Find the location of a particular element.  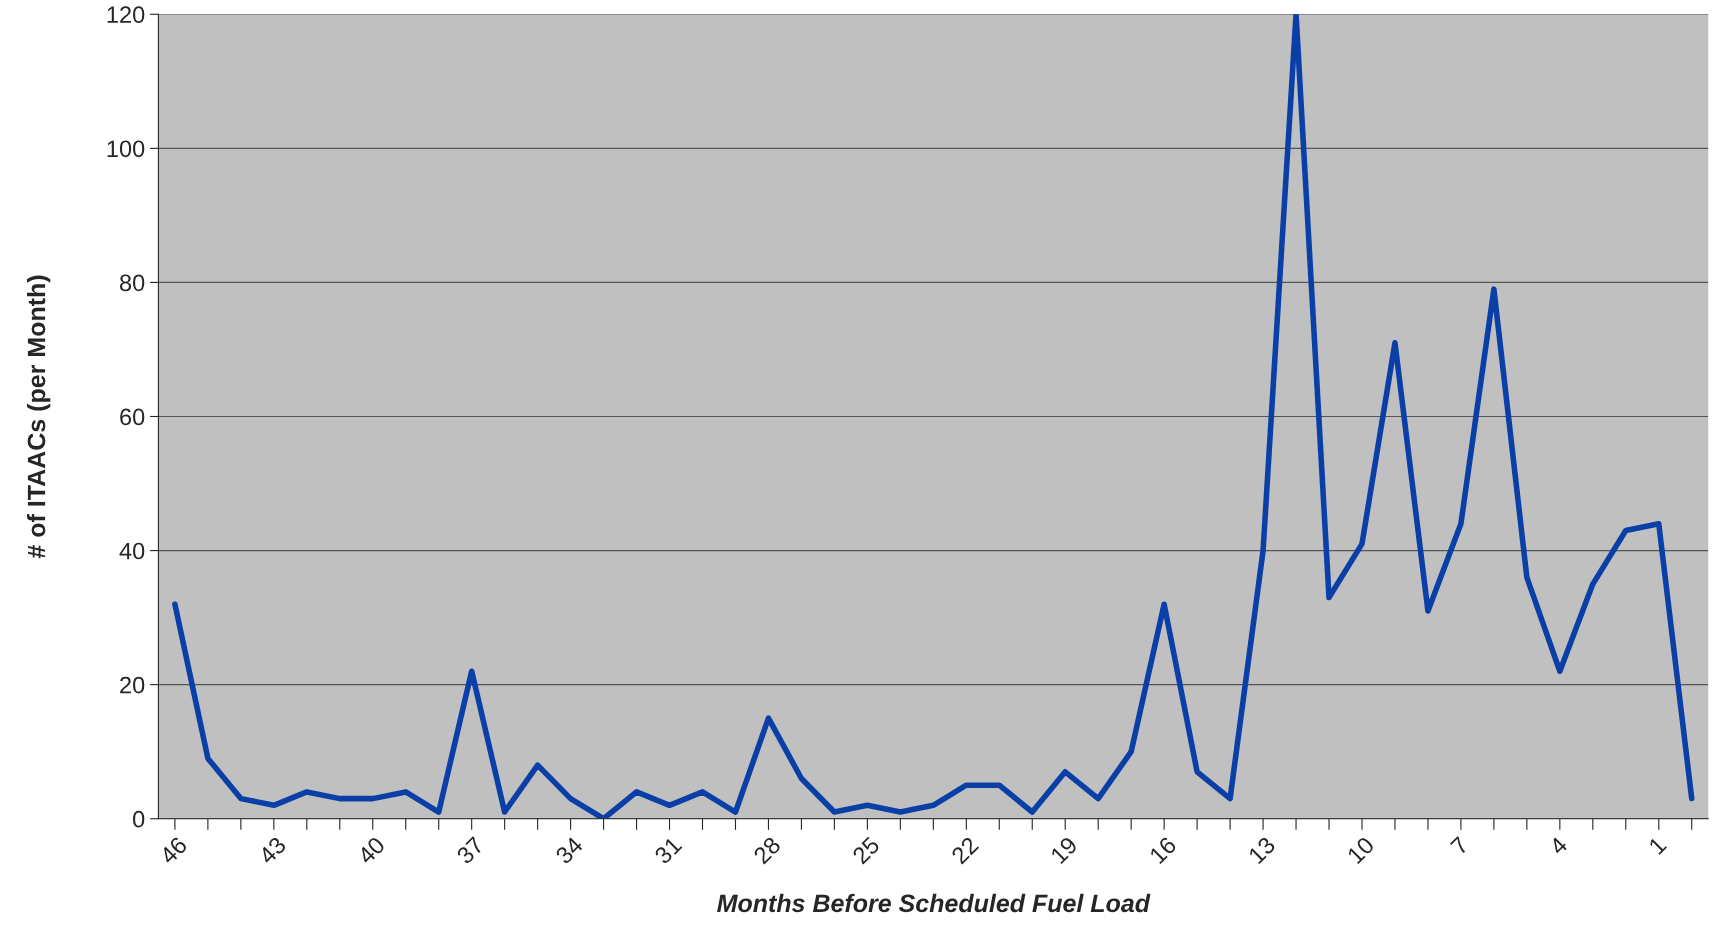

x-tick-label: 10 is located at coordinates (1361, 850).